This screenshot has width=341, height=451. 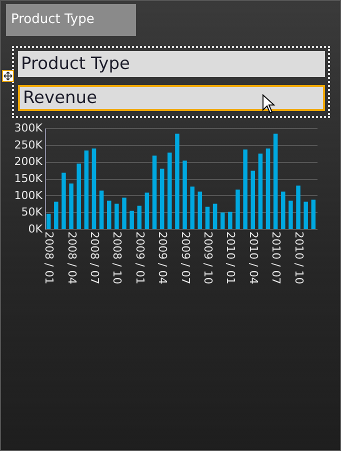 I want to click on y-tick-label: 100K, so click(x=29, y=195).